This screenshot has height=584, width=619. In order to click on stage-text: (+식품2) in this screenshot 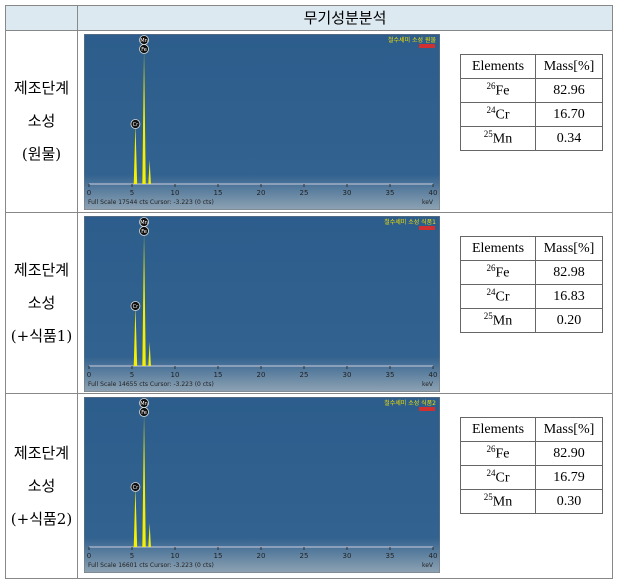, I will do `click(41, 518)`.